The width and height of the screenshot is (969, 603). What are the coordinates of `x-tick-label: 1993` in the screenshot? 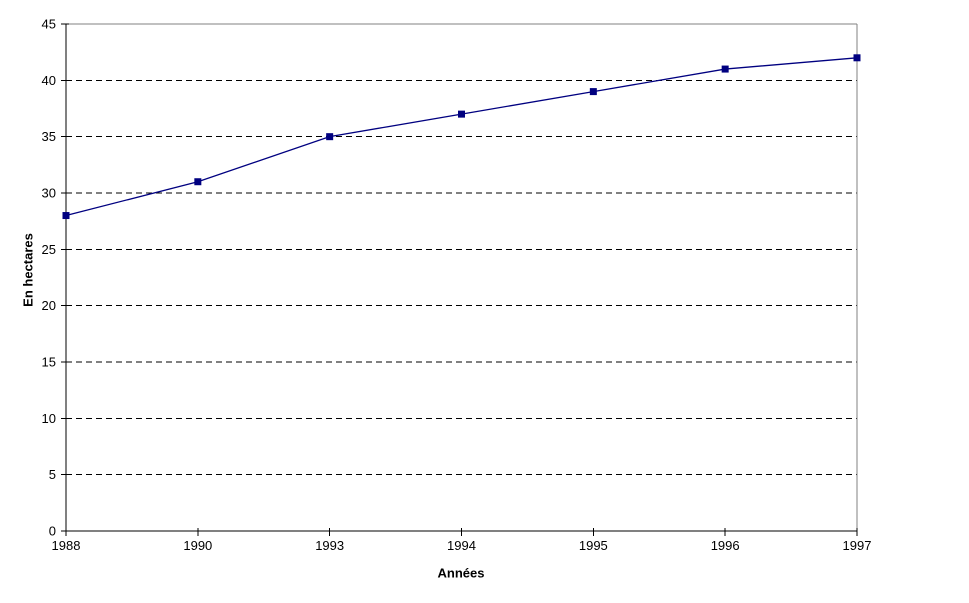 It's located at (329, 545).